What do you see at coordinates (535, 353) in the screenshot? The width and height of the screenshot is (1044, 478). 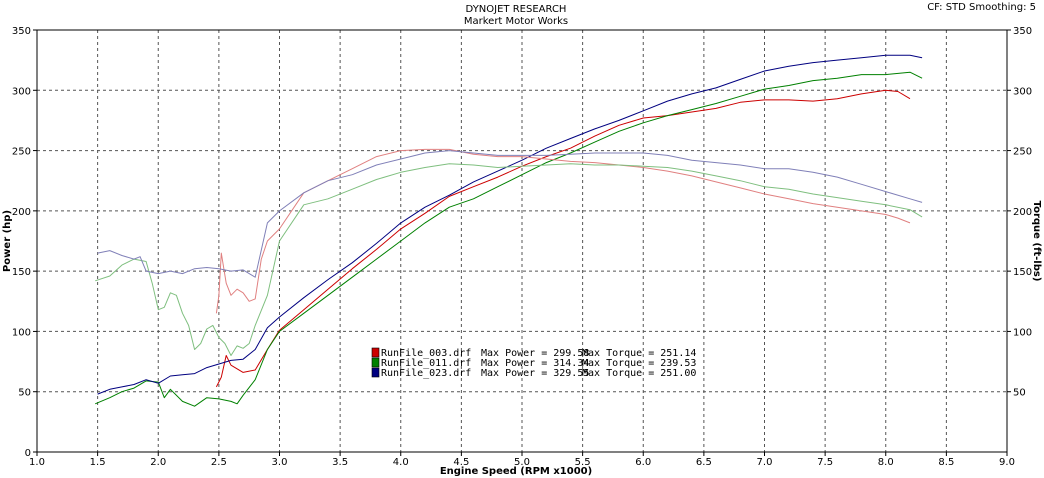 I see `legend-max-power: Max Power = 299.58` at bounding box center [535, 353].